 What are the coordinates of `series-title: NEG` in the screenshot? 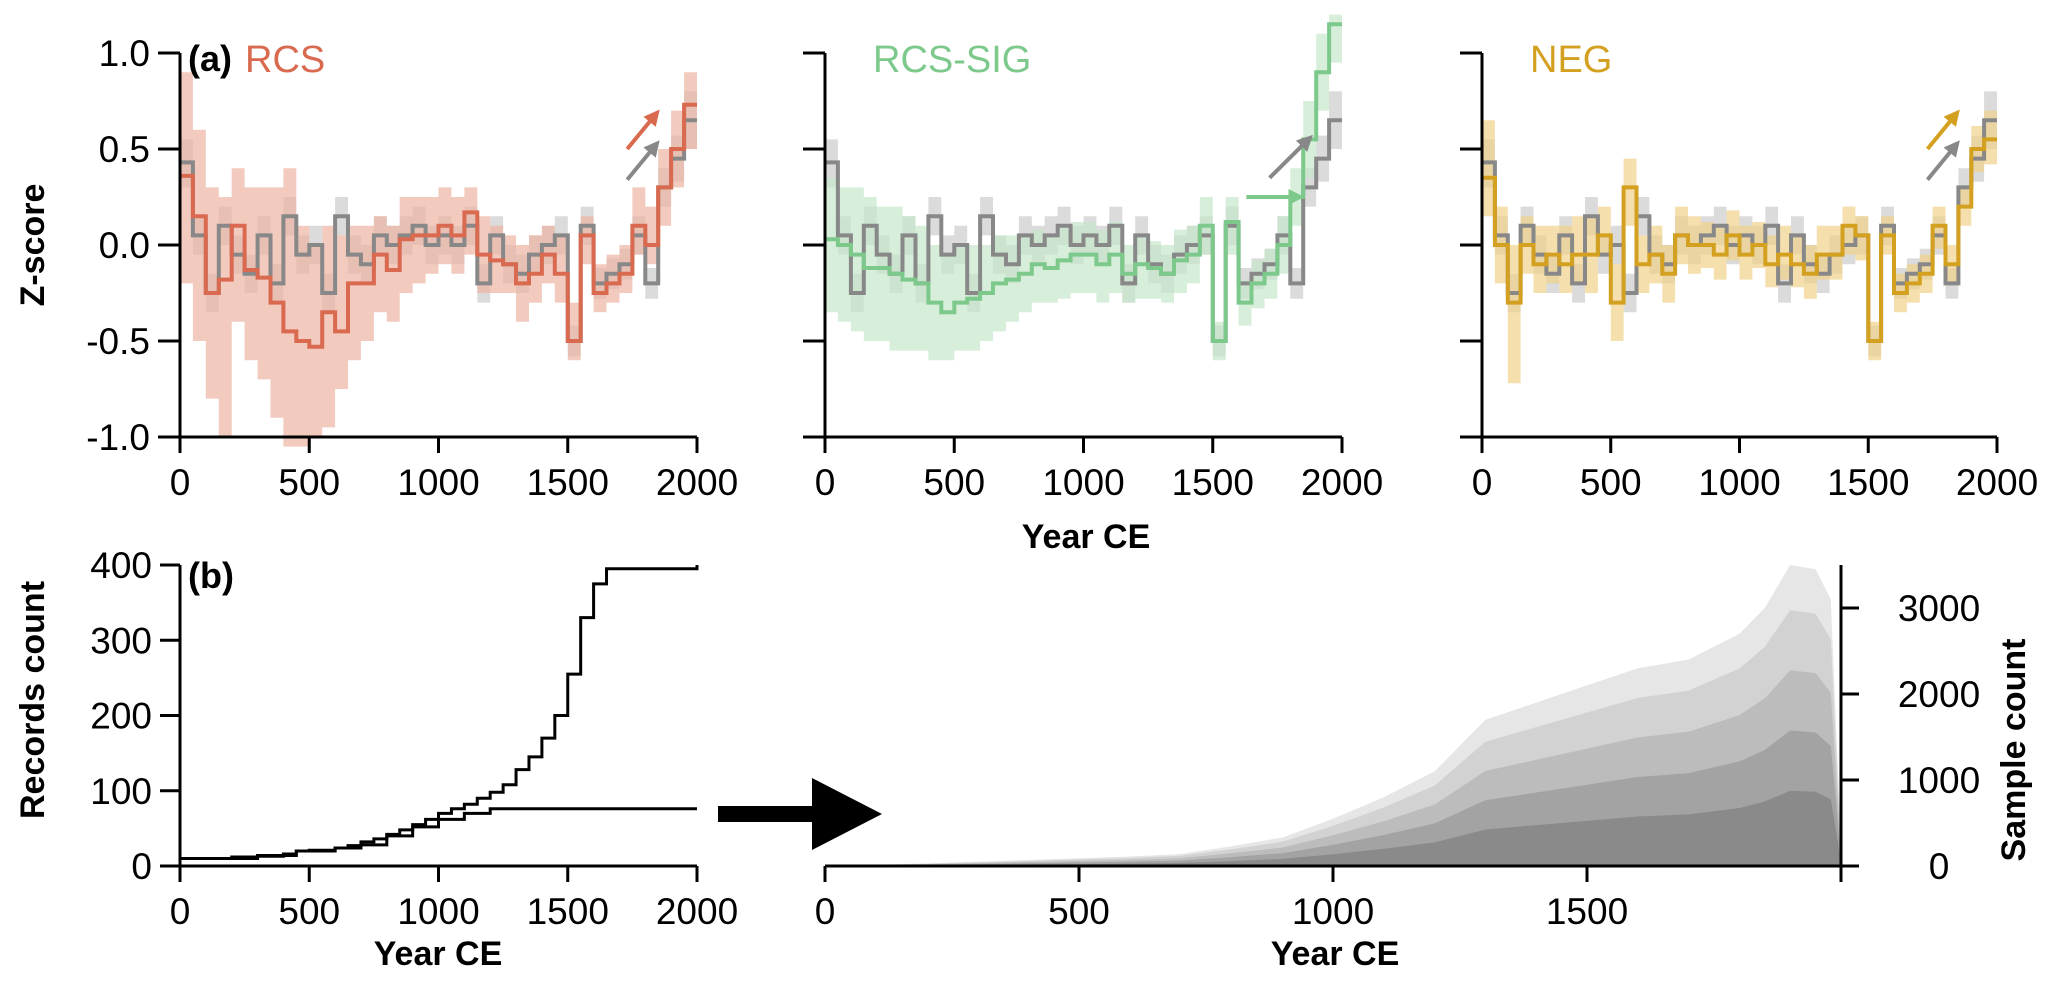 It's located at (1571, 60).